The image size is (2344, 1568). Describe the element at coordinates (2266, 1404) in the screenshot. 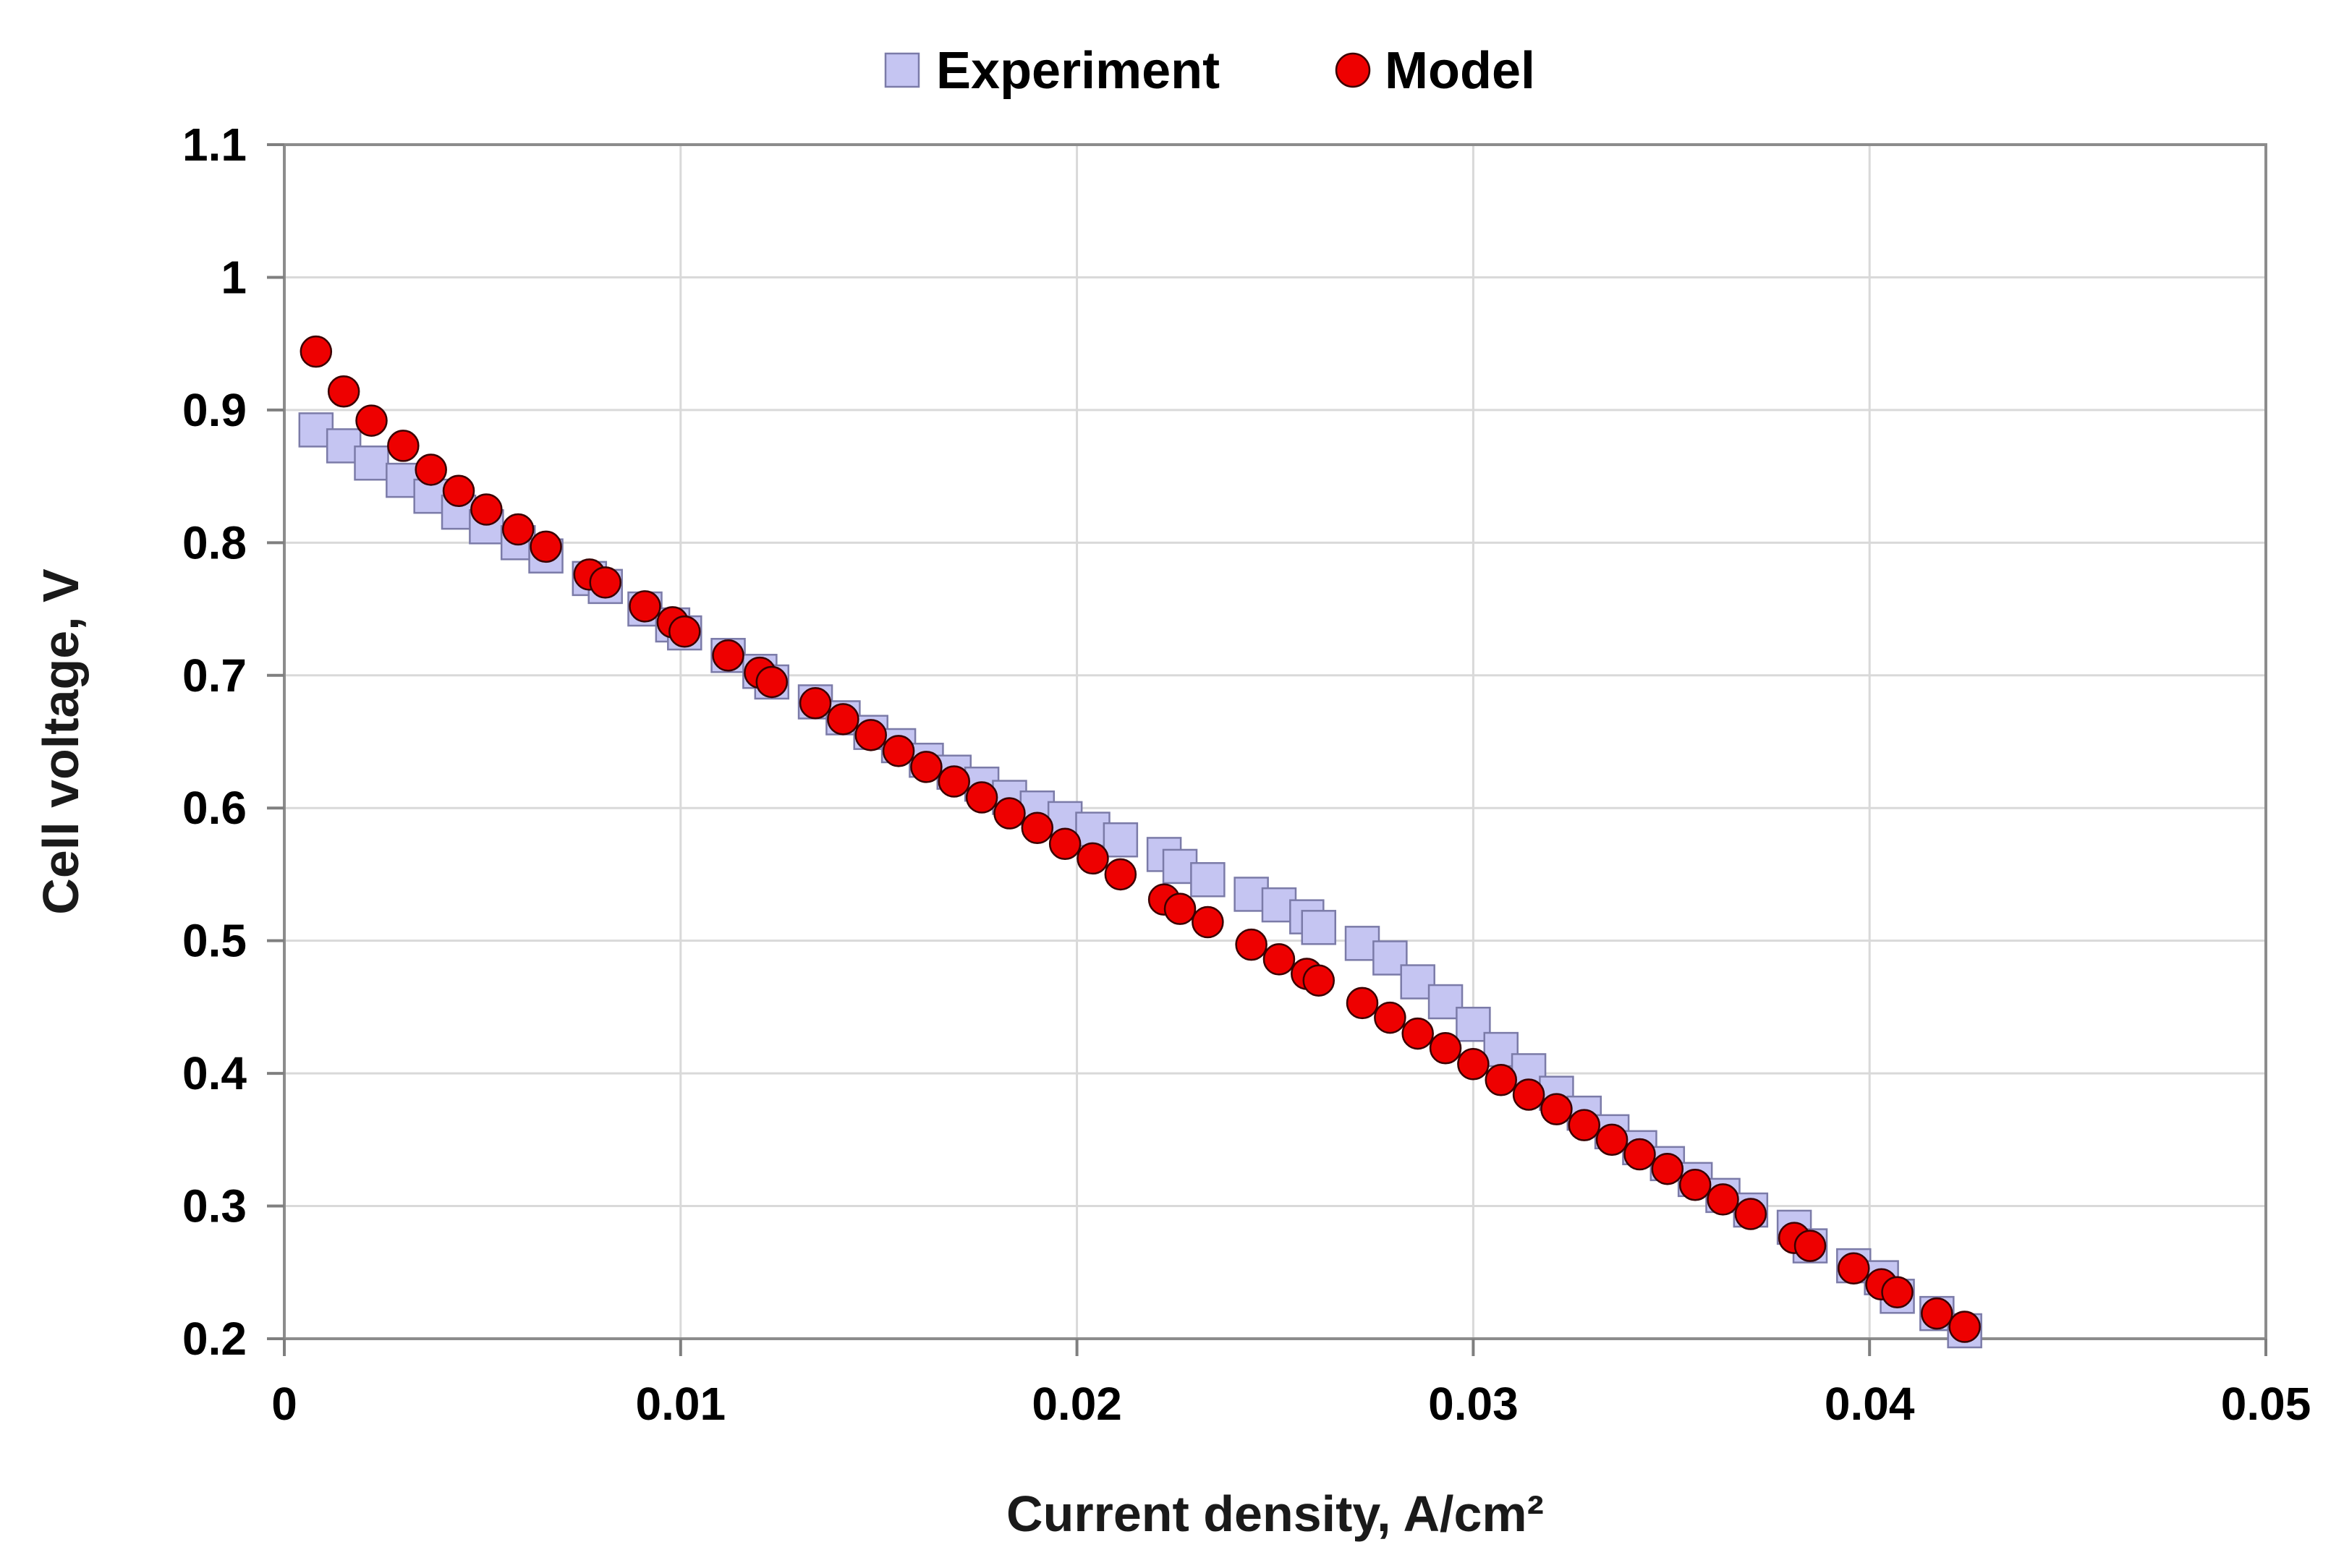

I see `x-tick-label: 0.05` at that location.